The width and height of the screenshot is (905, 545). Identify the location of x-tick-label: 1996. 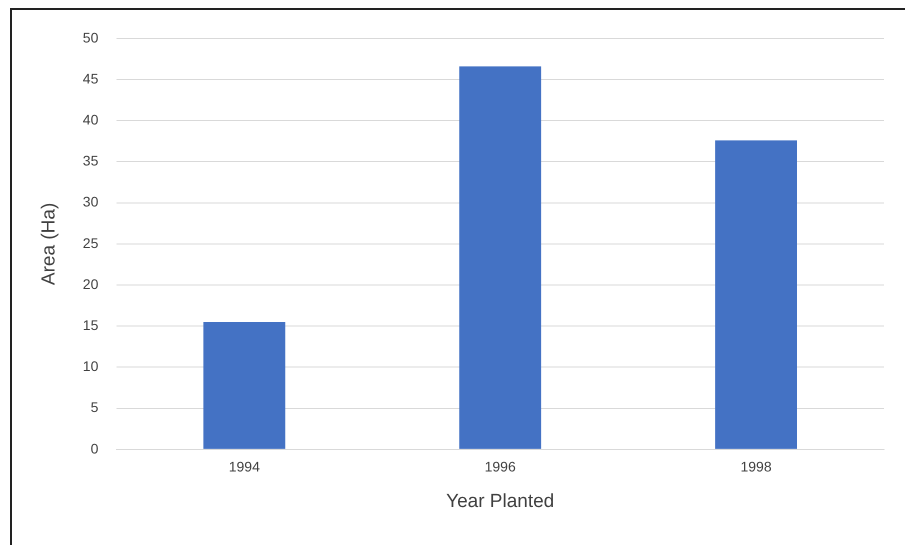
(500, 466).